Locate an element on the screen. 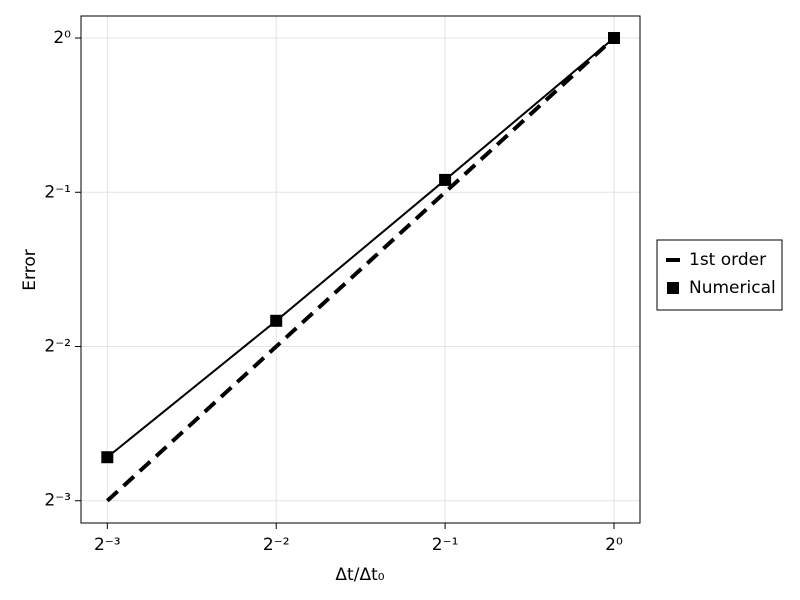 This screenshot has width=800, height=600. y-tick-label: 2⁻² is located at coordinates (57, 346).